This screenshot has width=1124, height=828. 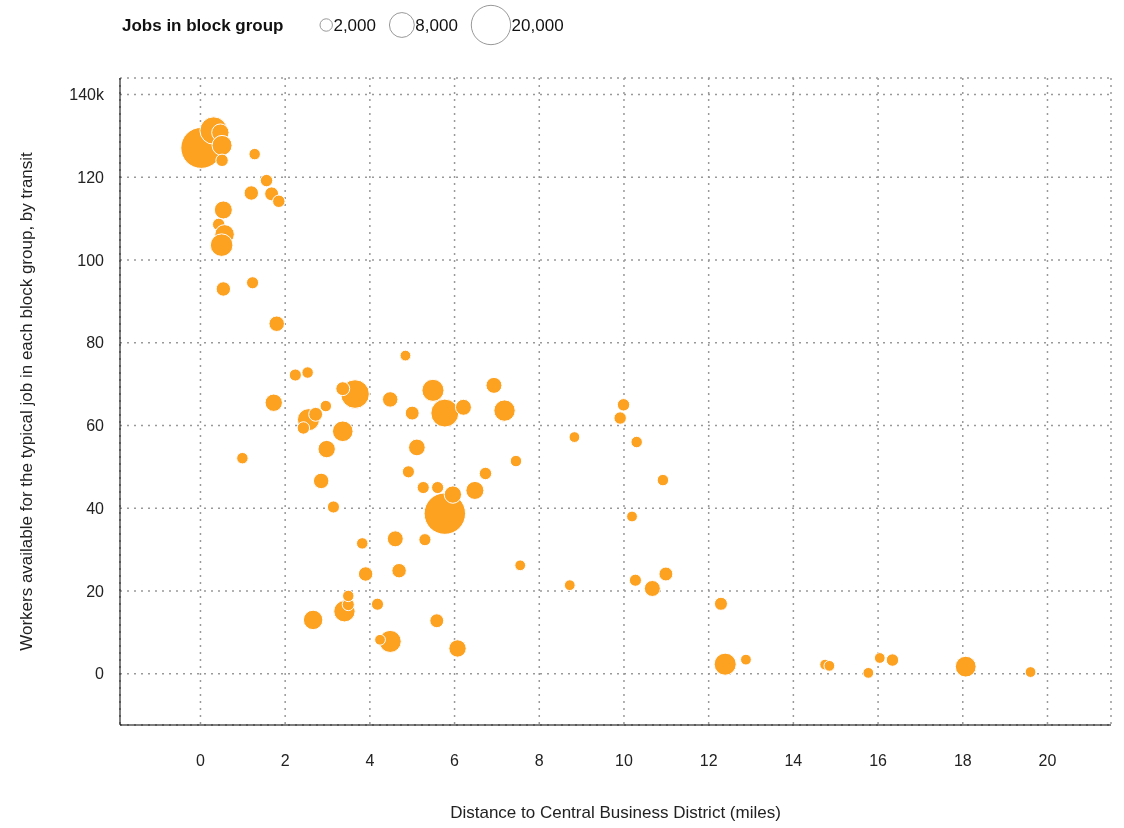 What do you see at coordinates (436, 25) in the screenshot?
I see `legend-label: 8,000` at bounding box center [436, 25].